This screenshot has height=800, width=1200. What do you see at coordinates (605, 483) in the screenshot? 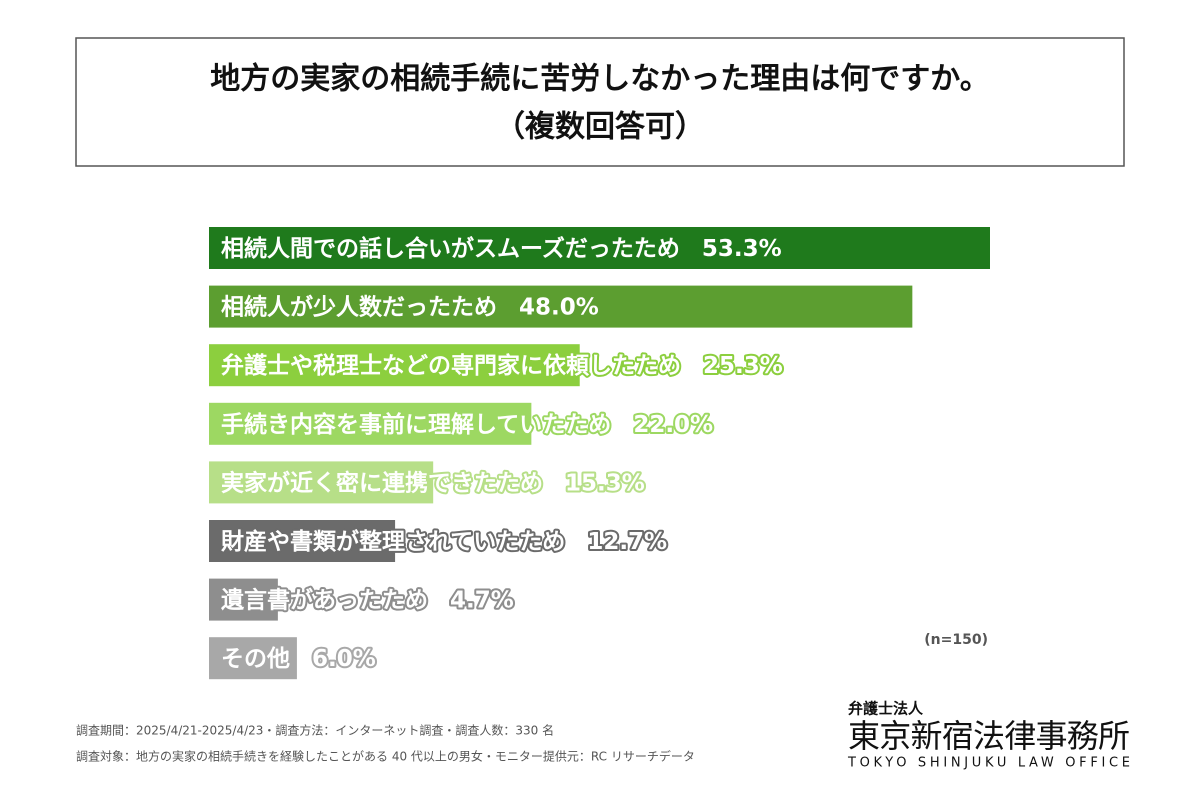
I see `value-label: 15.3%` at bounding box center [605, 483].